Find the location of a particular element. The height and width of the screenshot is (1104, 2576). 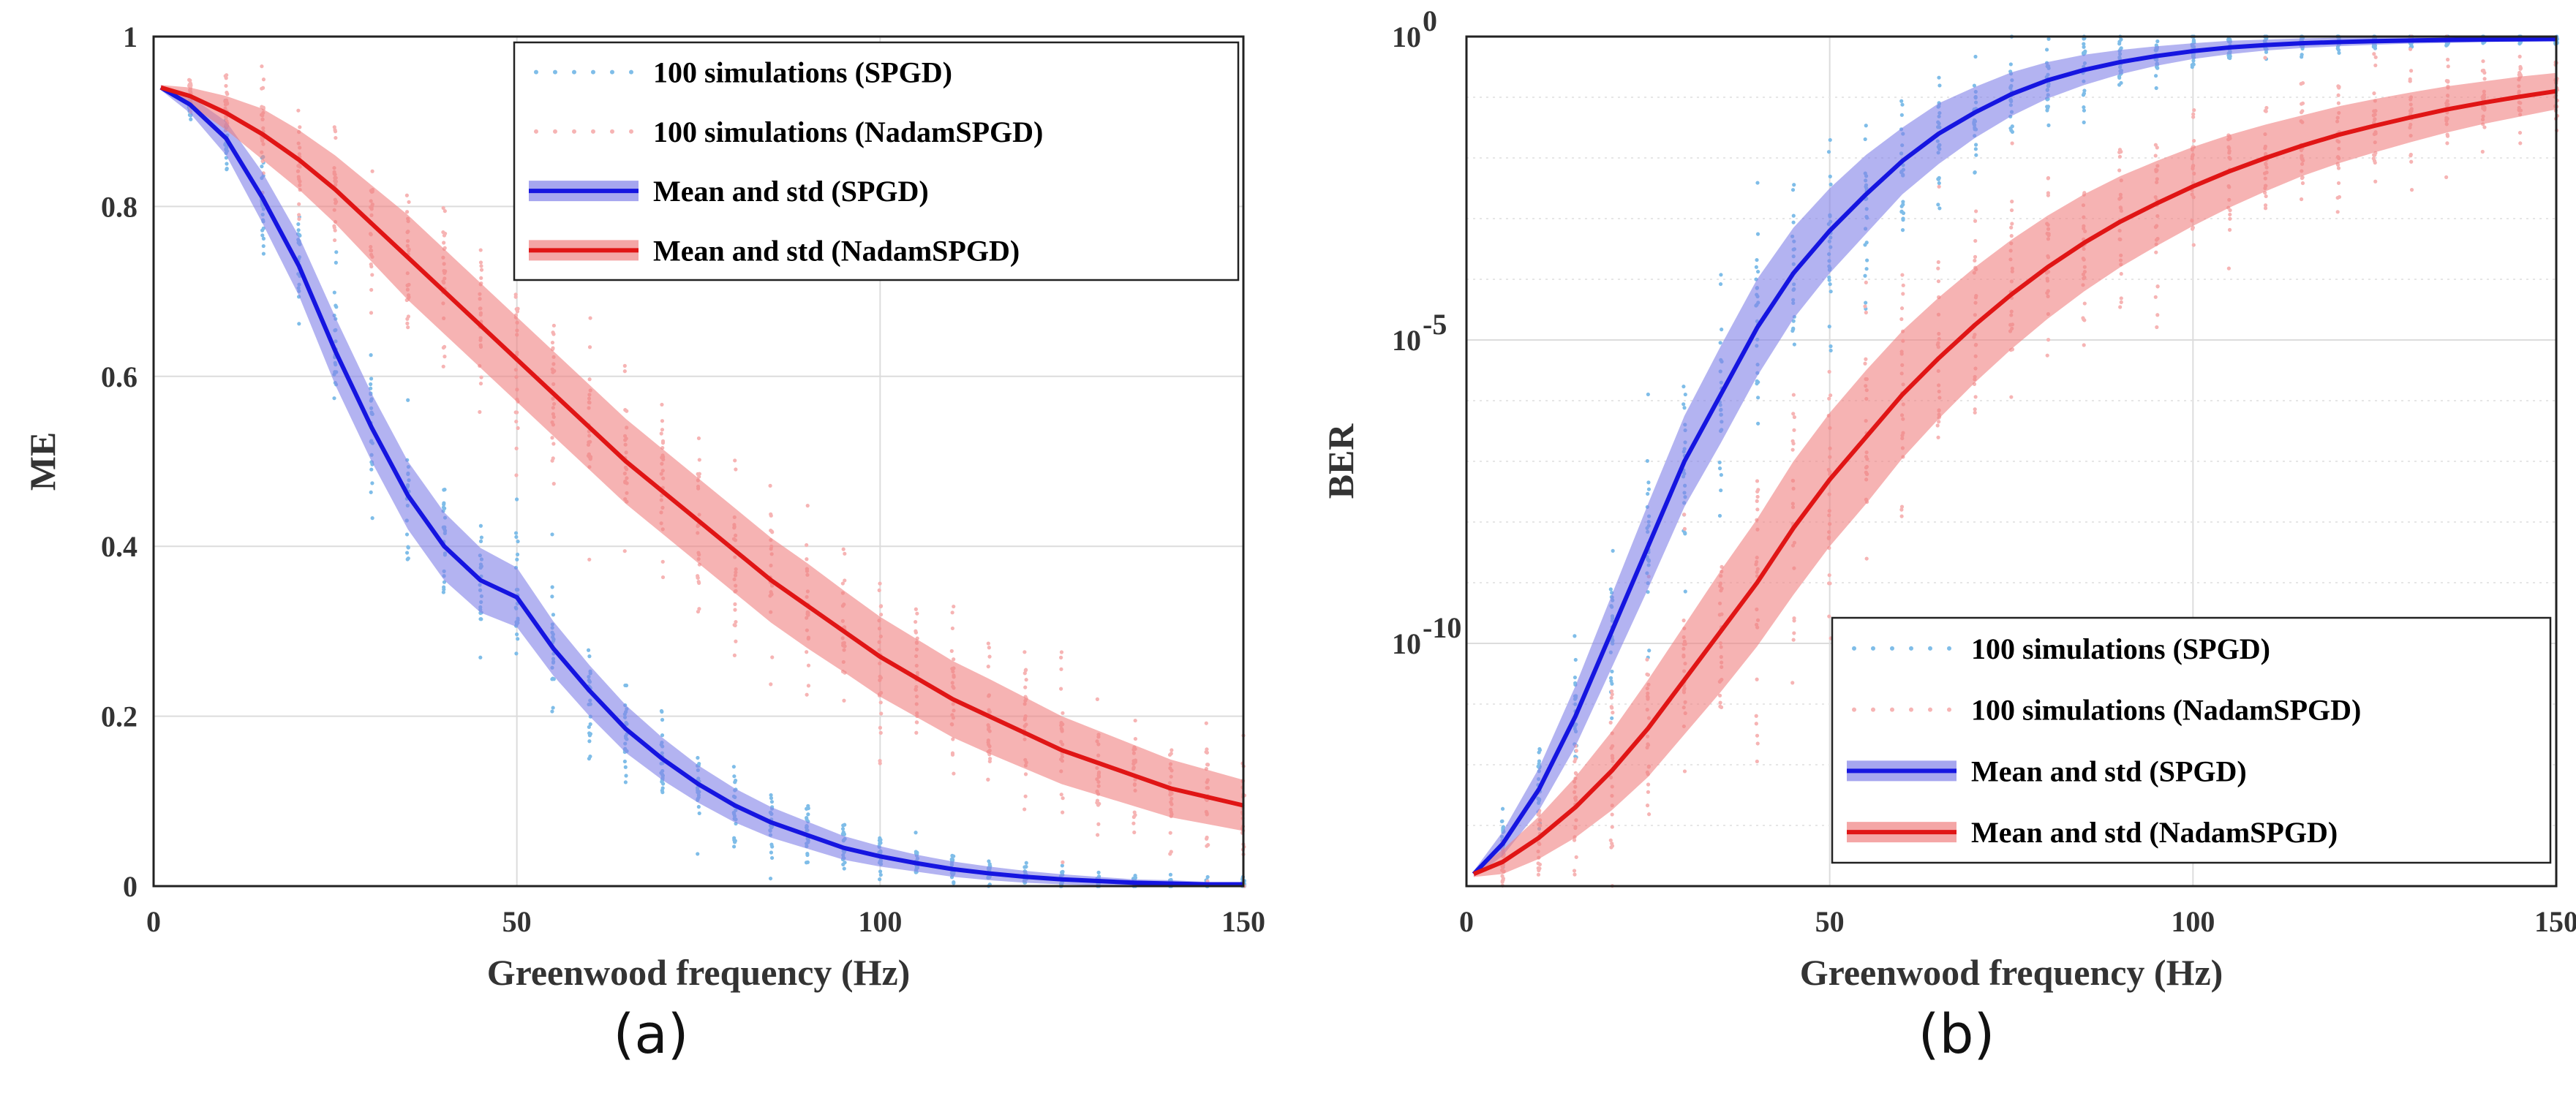

y-tick-label: 0.2 is located at coordinates (119, 716).